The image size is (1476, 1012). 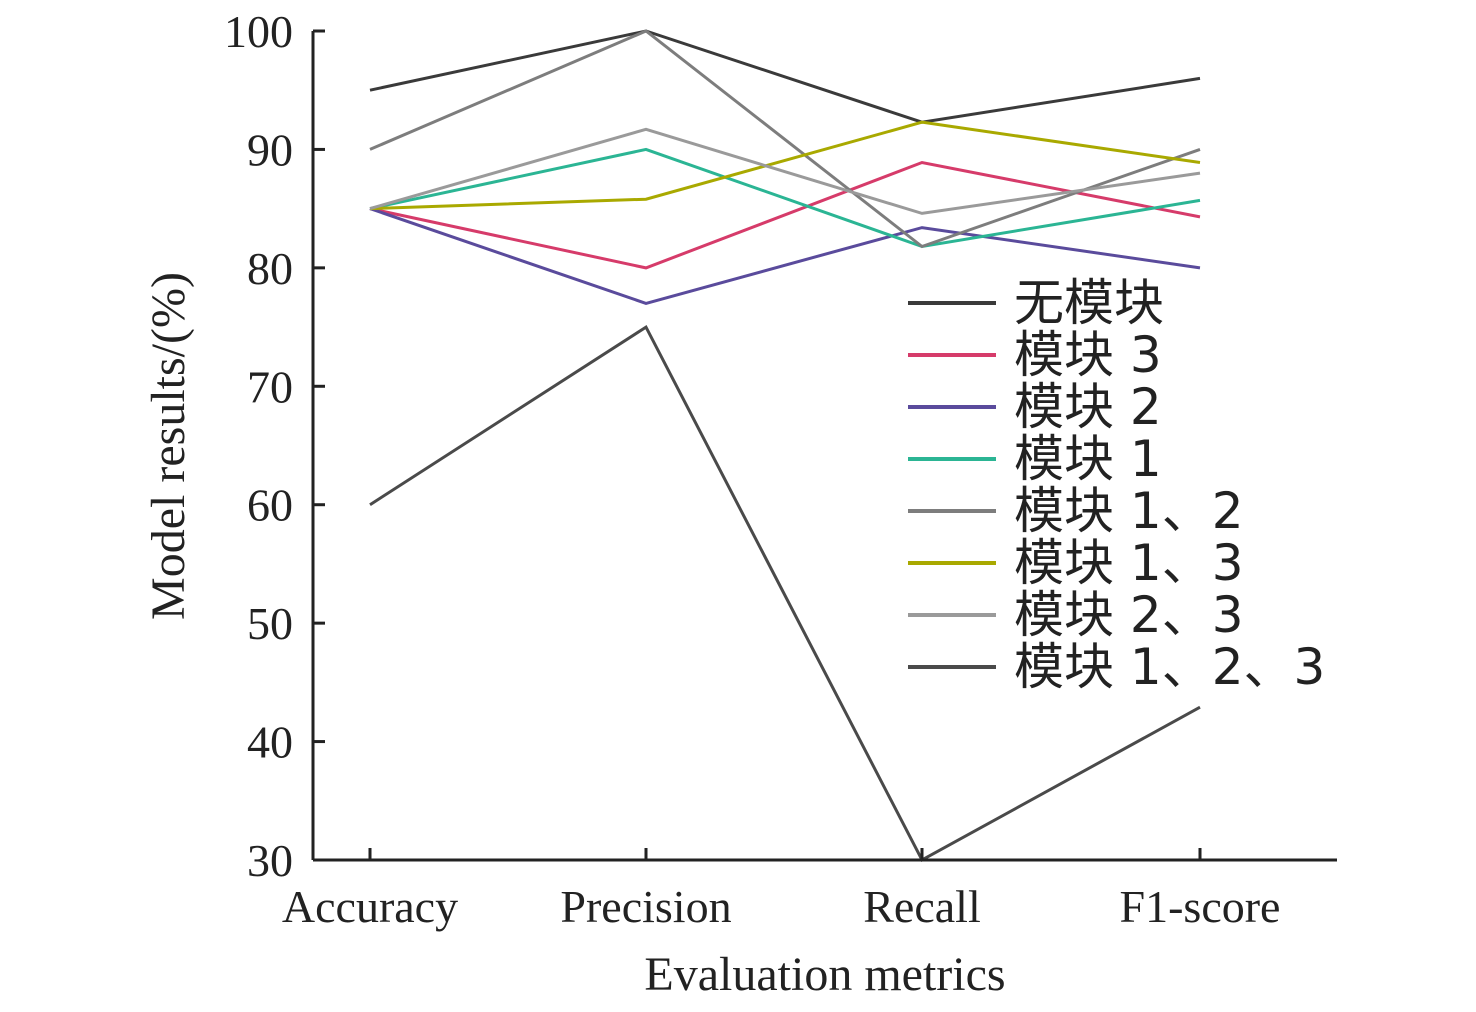 I want to click on y-tick-label: 30, so click(x=270, y=860).